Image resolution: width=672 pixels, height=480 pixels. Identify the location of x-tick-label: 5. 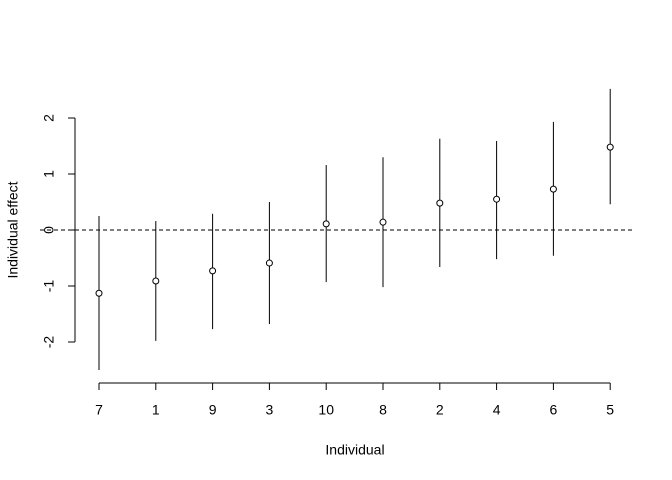
(610, 410).